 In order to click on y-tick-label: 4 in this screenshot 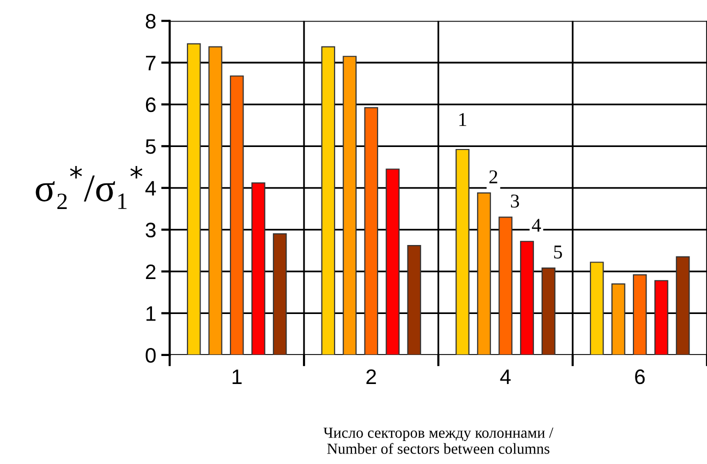, I will do `click(150, 188)`.